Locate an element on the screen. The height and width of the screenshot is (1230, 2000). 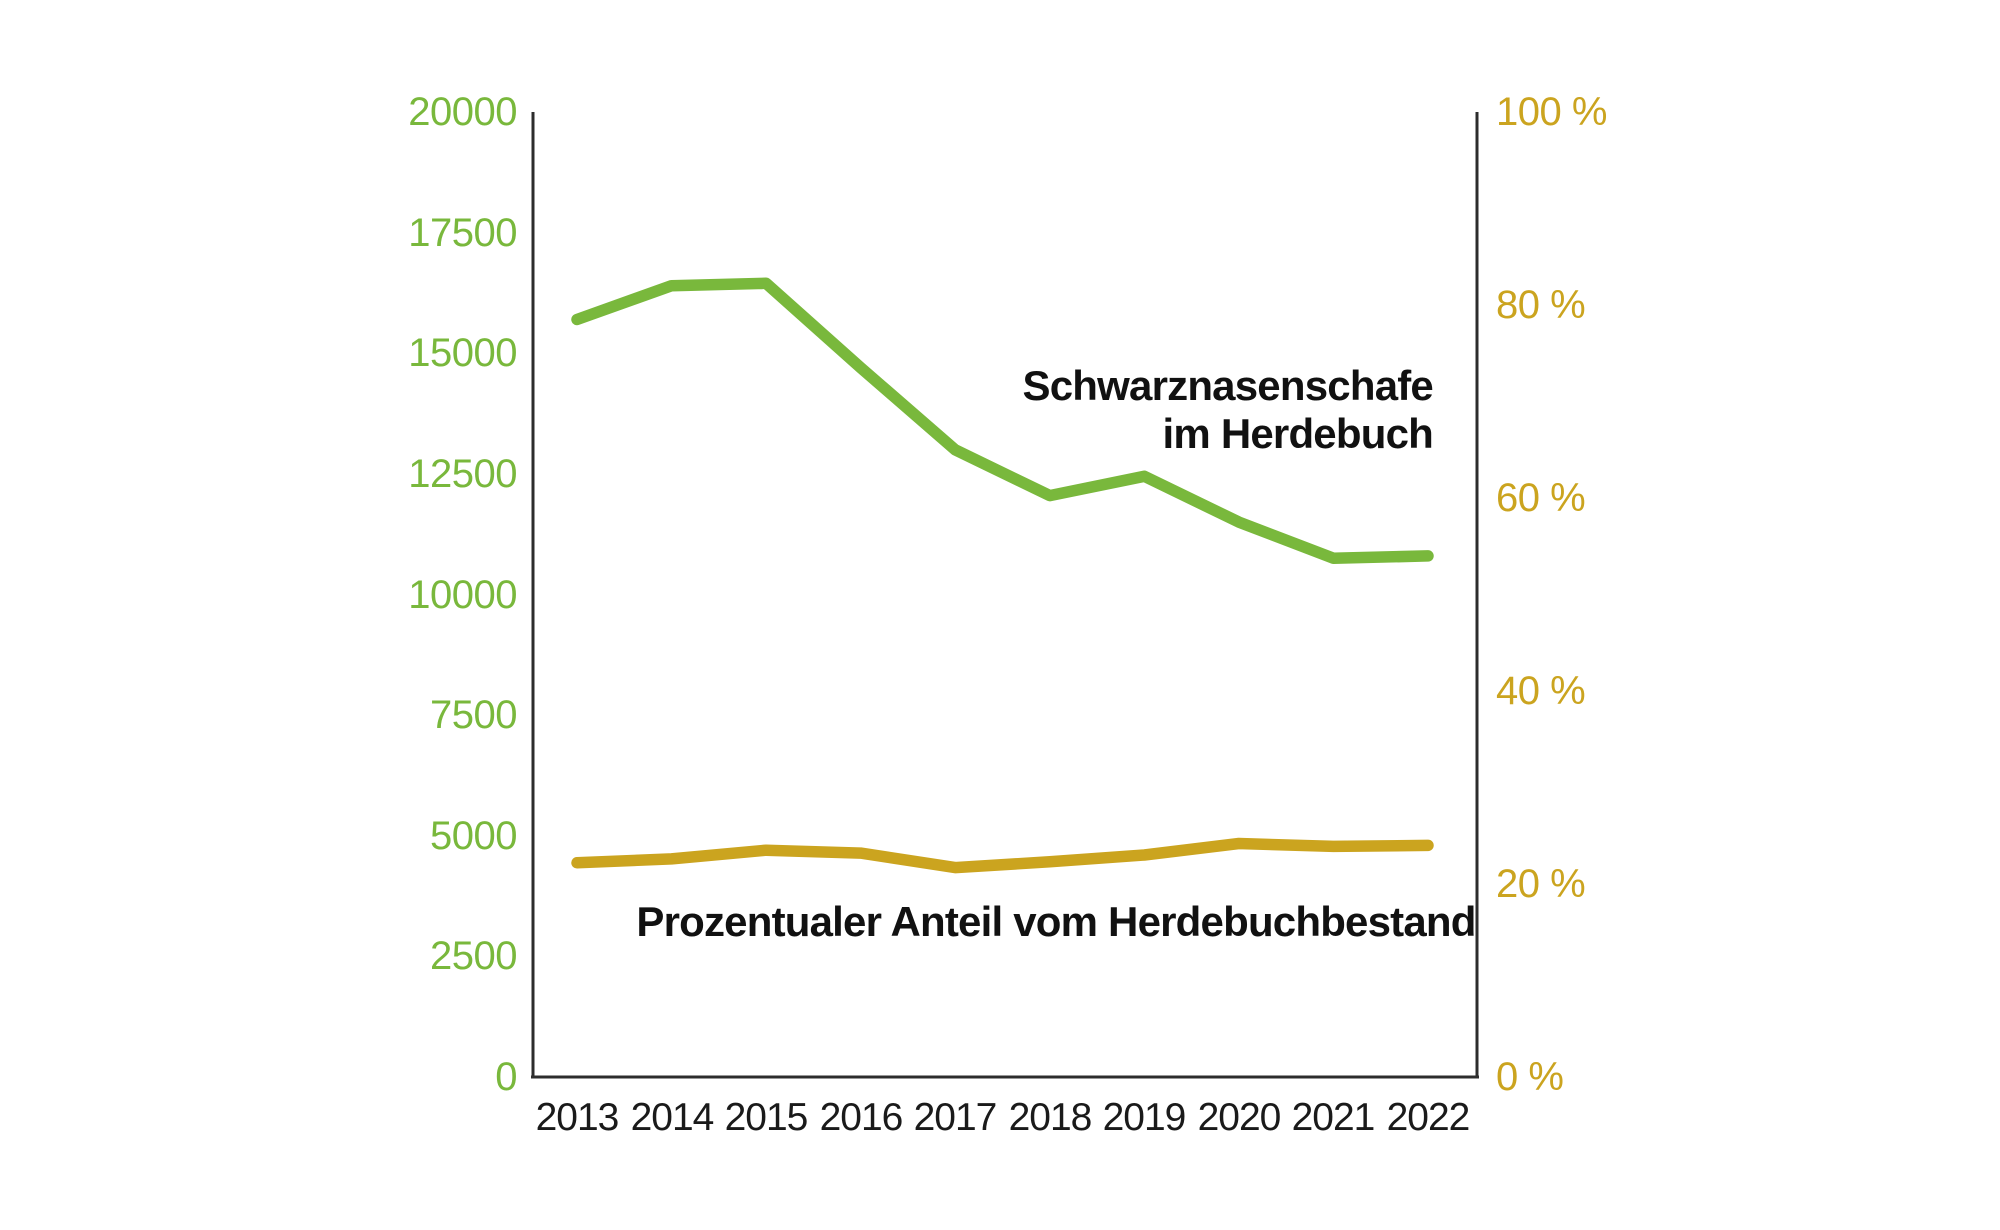
right-axis-tick-label: 20 % is located at coordinates (1541, 884).